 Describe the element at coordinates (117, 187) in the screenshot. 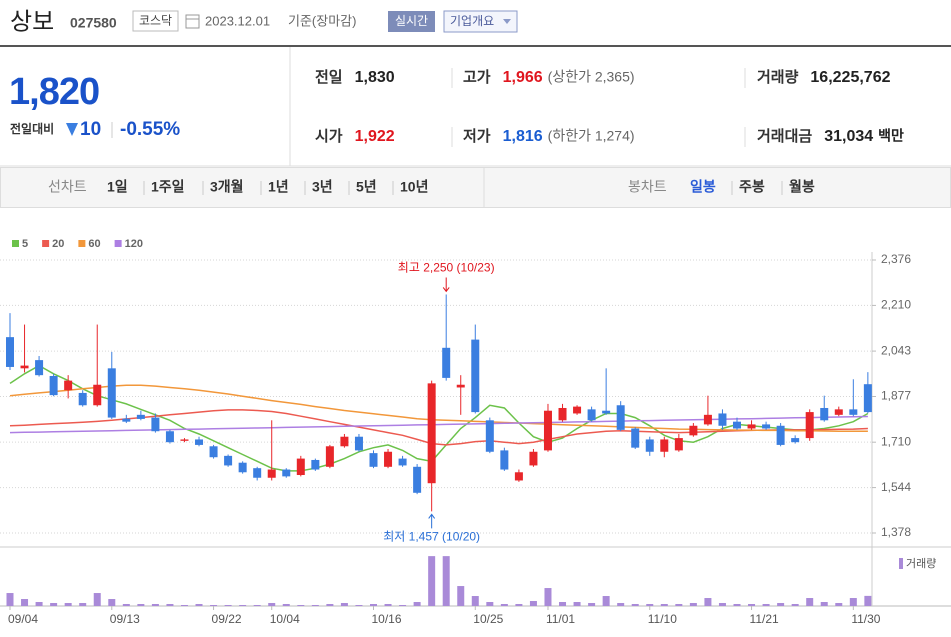

I see `period-tab: 1일` at that location.